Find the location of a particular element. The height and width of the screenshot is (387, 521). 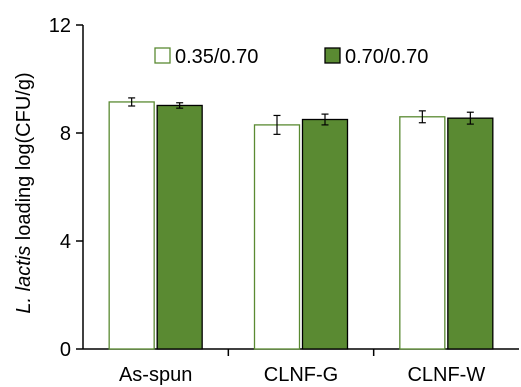

x-category-label: CLNF-W is located at coordinates (446, 375).